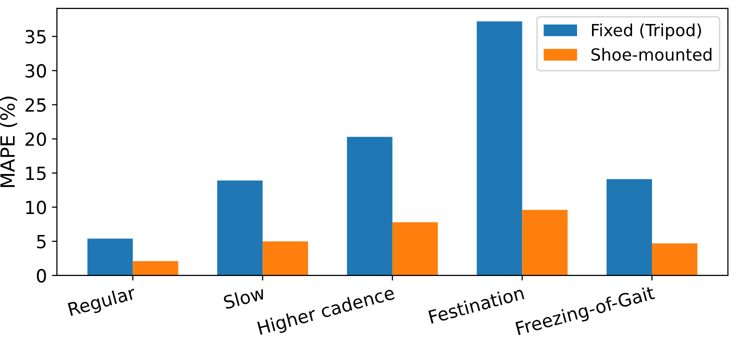 The image size is (739, 338). I want to click on y-axis-title: MAPE (%), so click(9, 142).